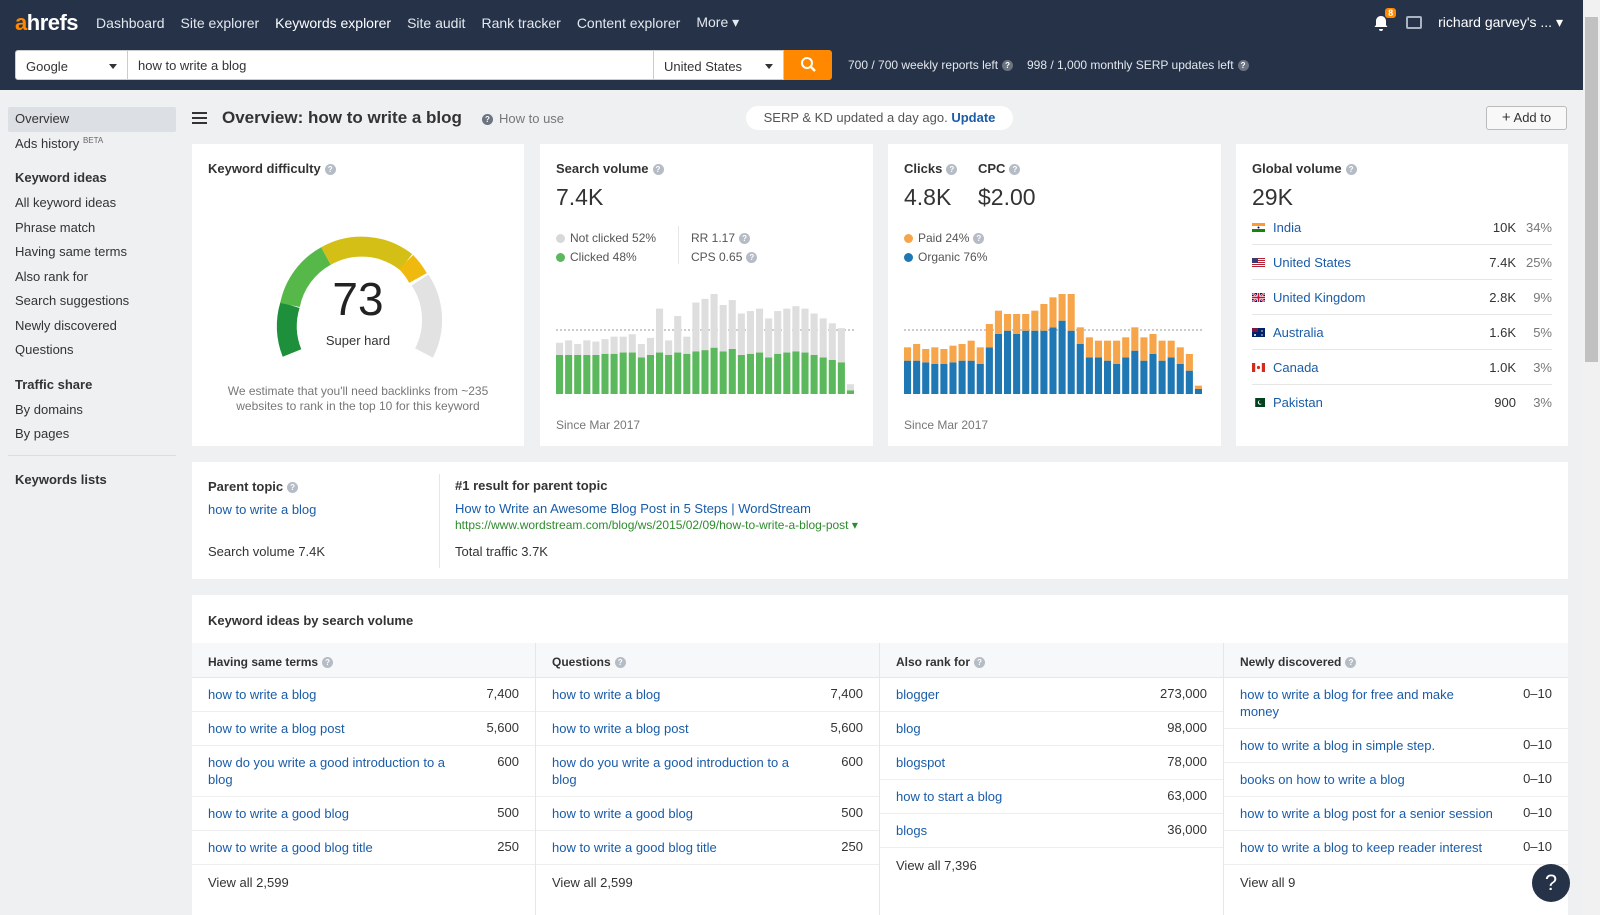 Image resolution: width=1600 pixels, height=915 pixels. I want to click on us-flag-icon, so click(1258, 262).